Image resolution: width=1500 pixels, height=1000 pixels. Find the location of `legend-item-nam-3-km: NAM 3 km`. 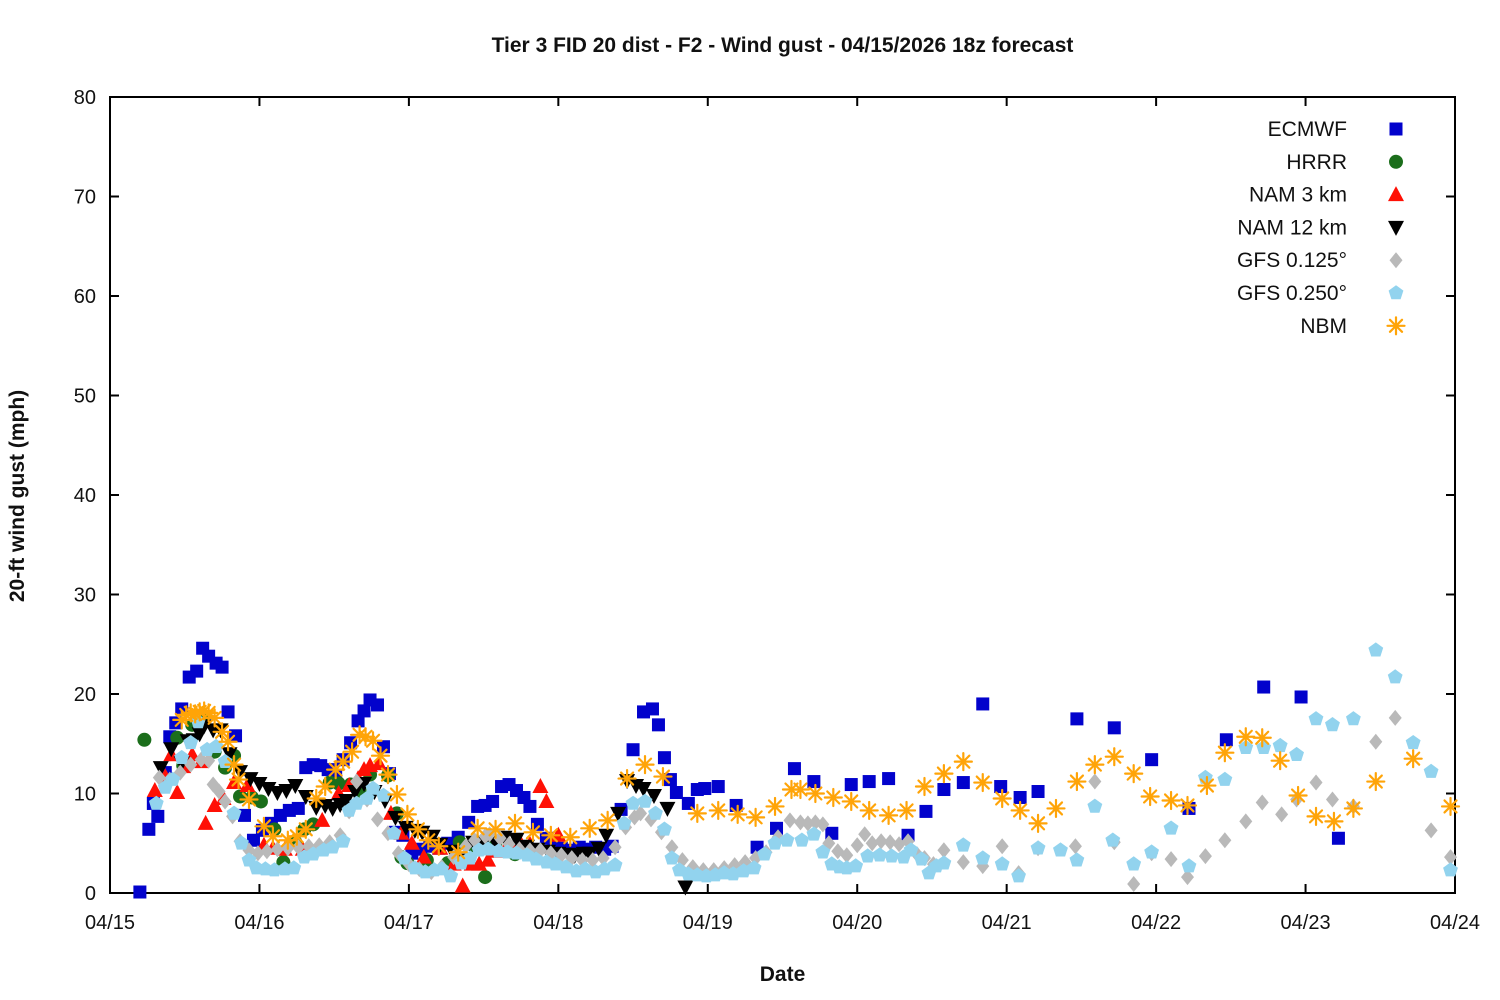

legend-item-nam-3-km: NAM 3 km is located at coordinates (1326, 195).